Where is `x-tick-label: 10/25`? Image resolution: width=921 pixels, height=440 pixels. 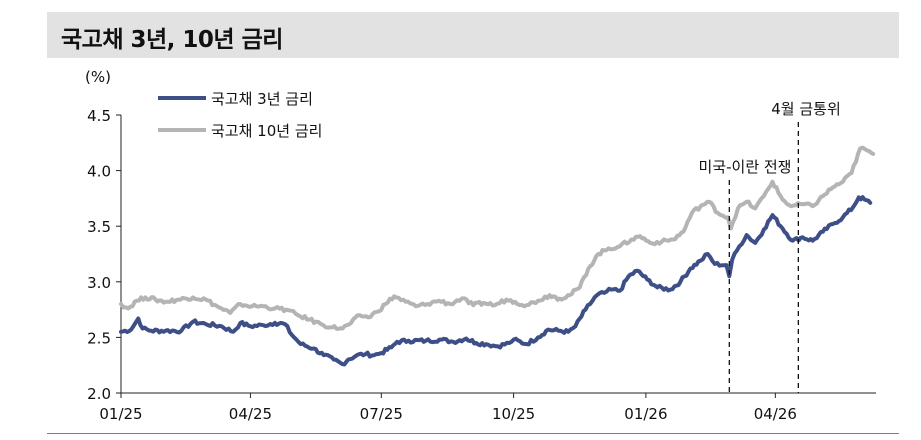
x-tick-label: 10/25 is located at coordinates (513, 414).